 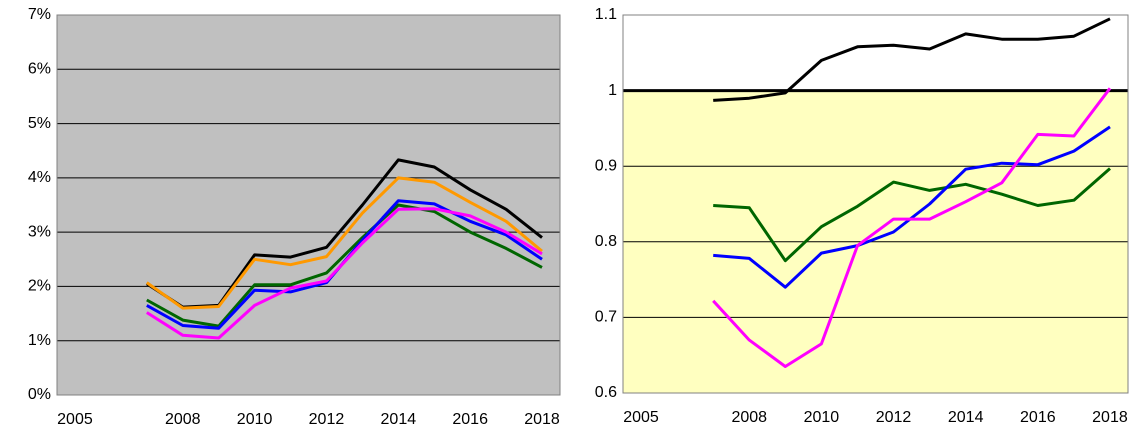 What do you see at coordinates (606, 241) in the screenshot?
I see `y-tick-label: 0.8` at bounding box center [606, 241].